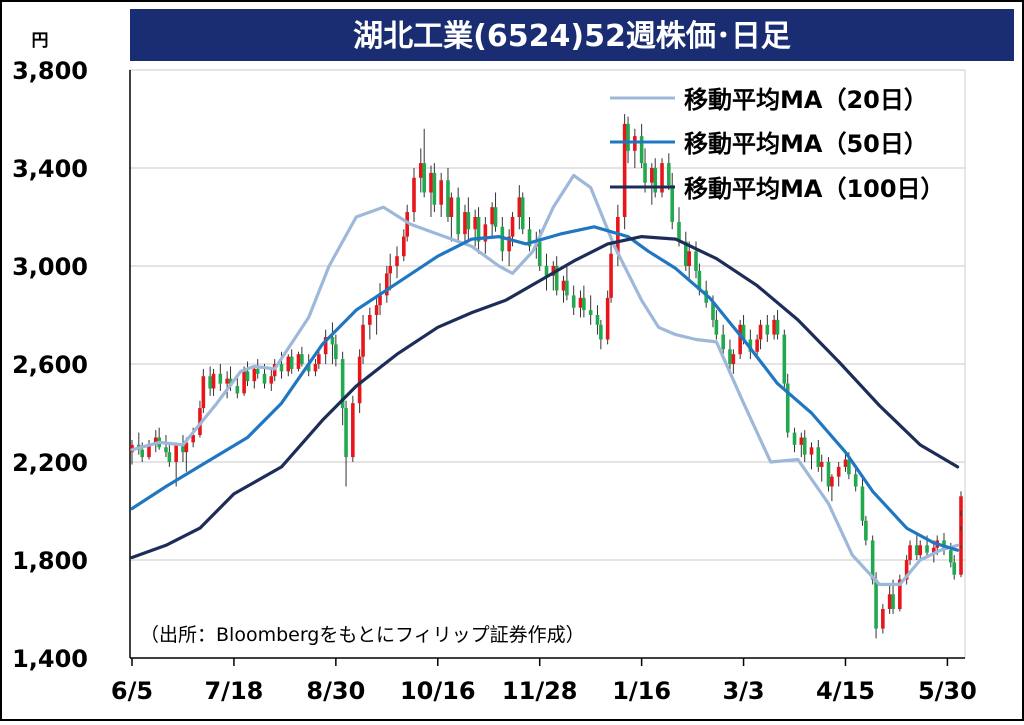  What do you see at coordinates (641, 691) in the screenshot?
I see `x-tick-label: 1/16` at bounding box center [641, 691].